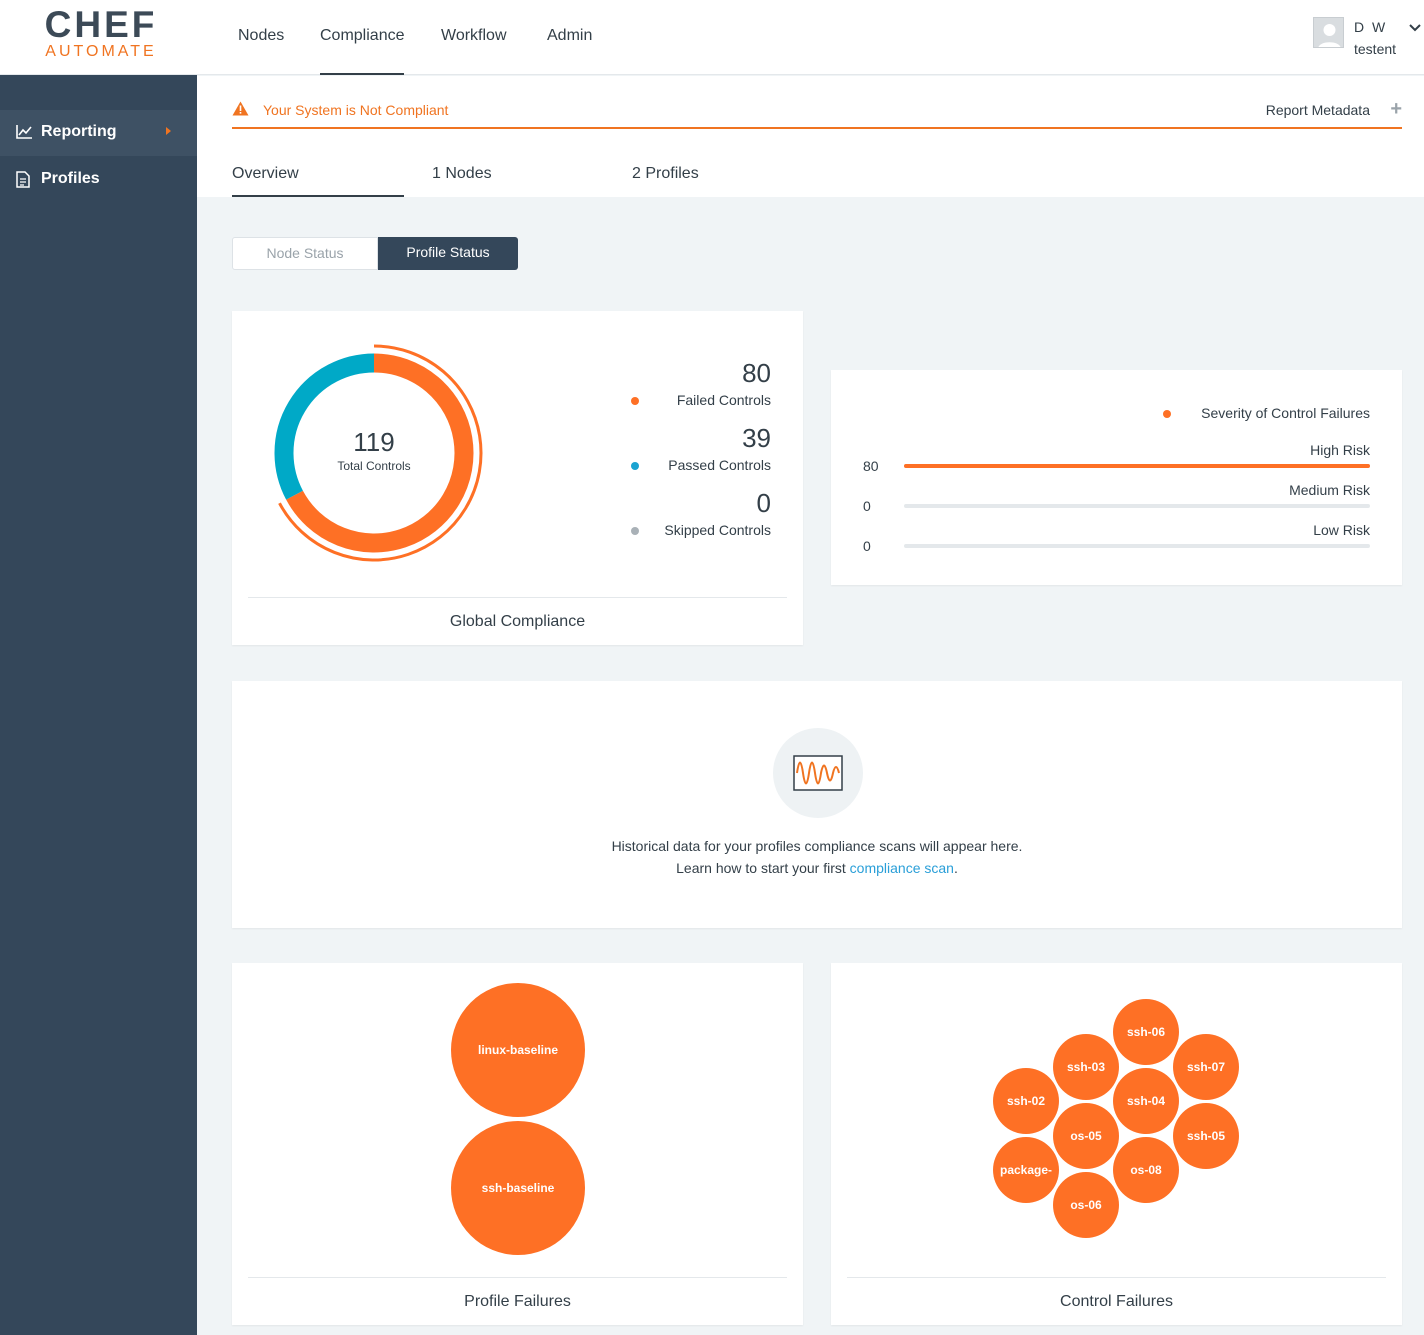 This screenshot has width=1424, height=1335. What do you see at coordinates (1206, 1067) in the screenshot?
I see `control-bubble: ssh-07` at bounding box center [1206, 1067].